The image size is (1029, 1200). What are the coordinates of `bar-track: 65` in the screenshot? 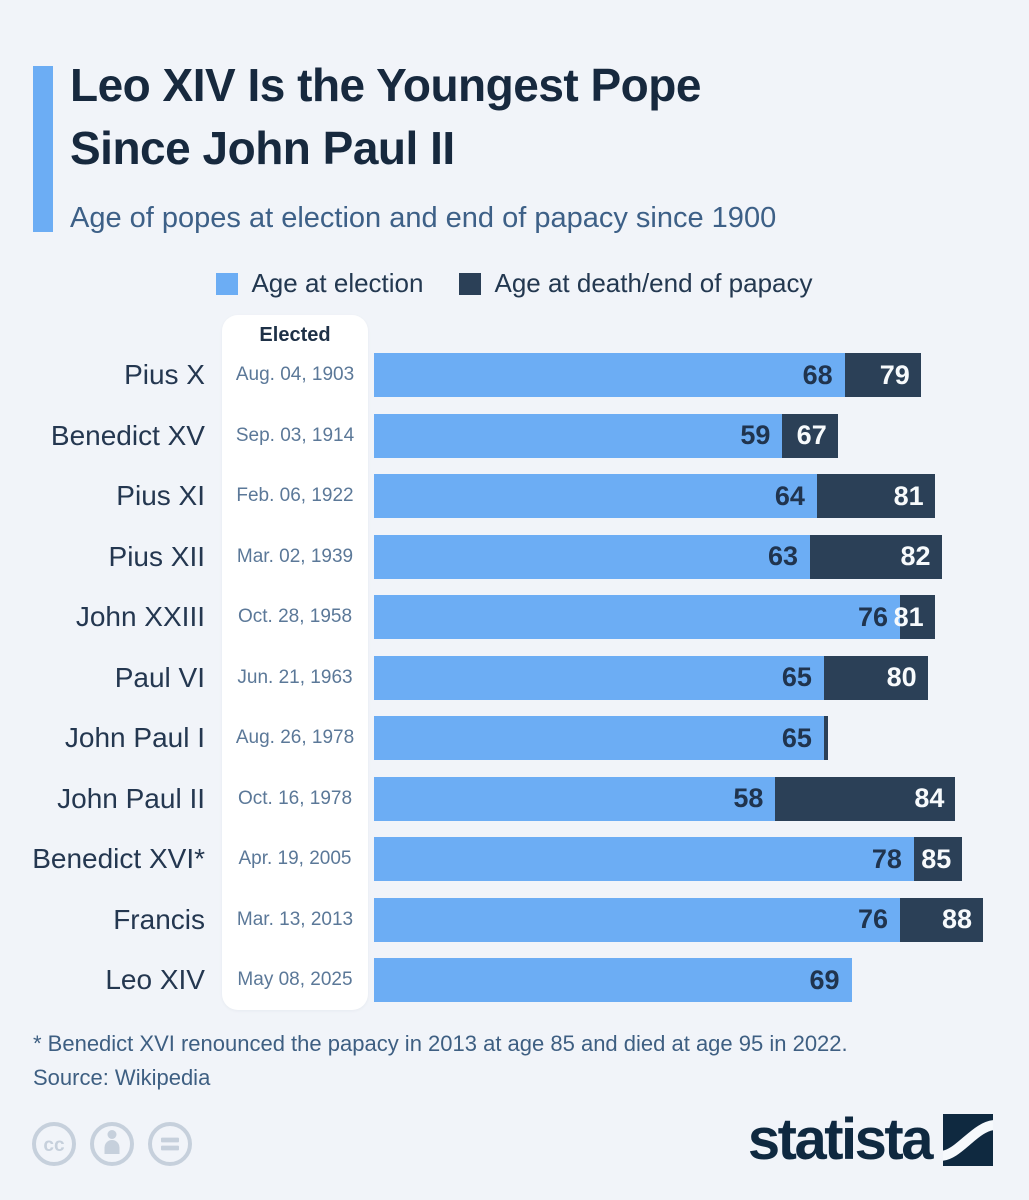 It's located at (682, 738).